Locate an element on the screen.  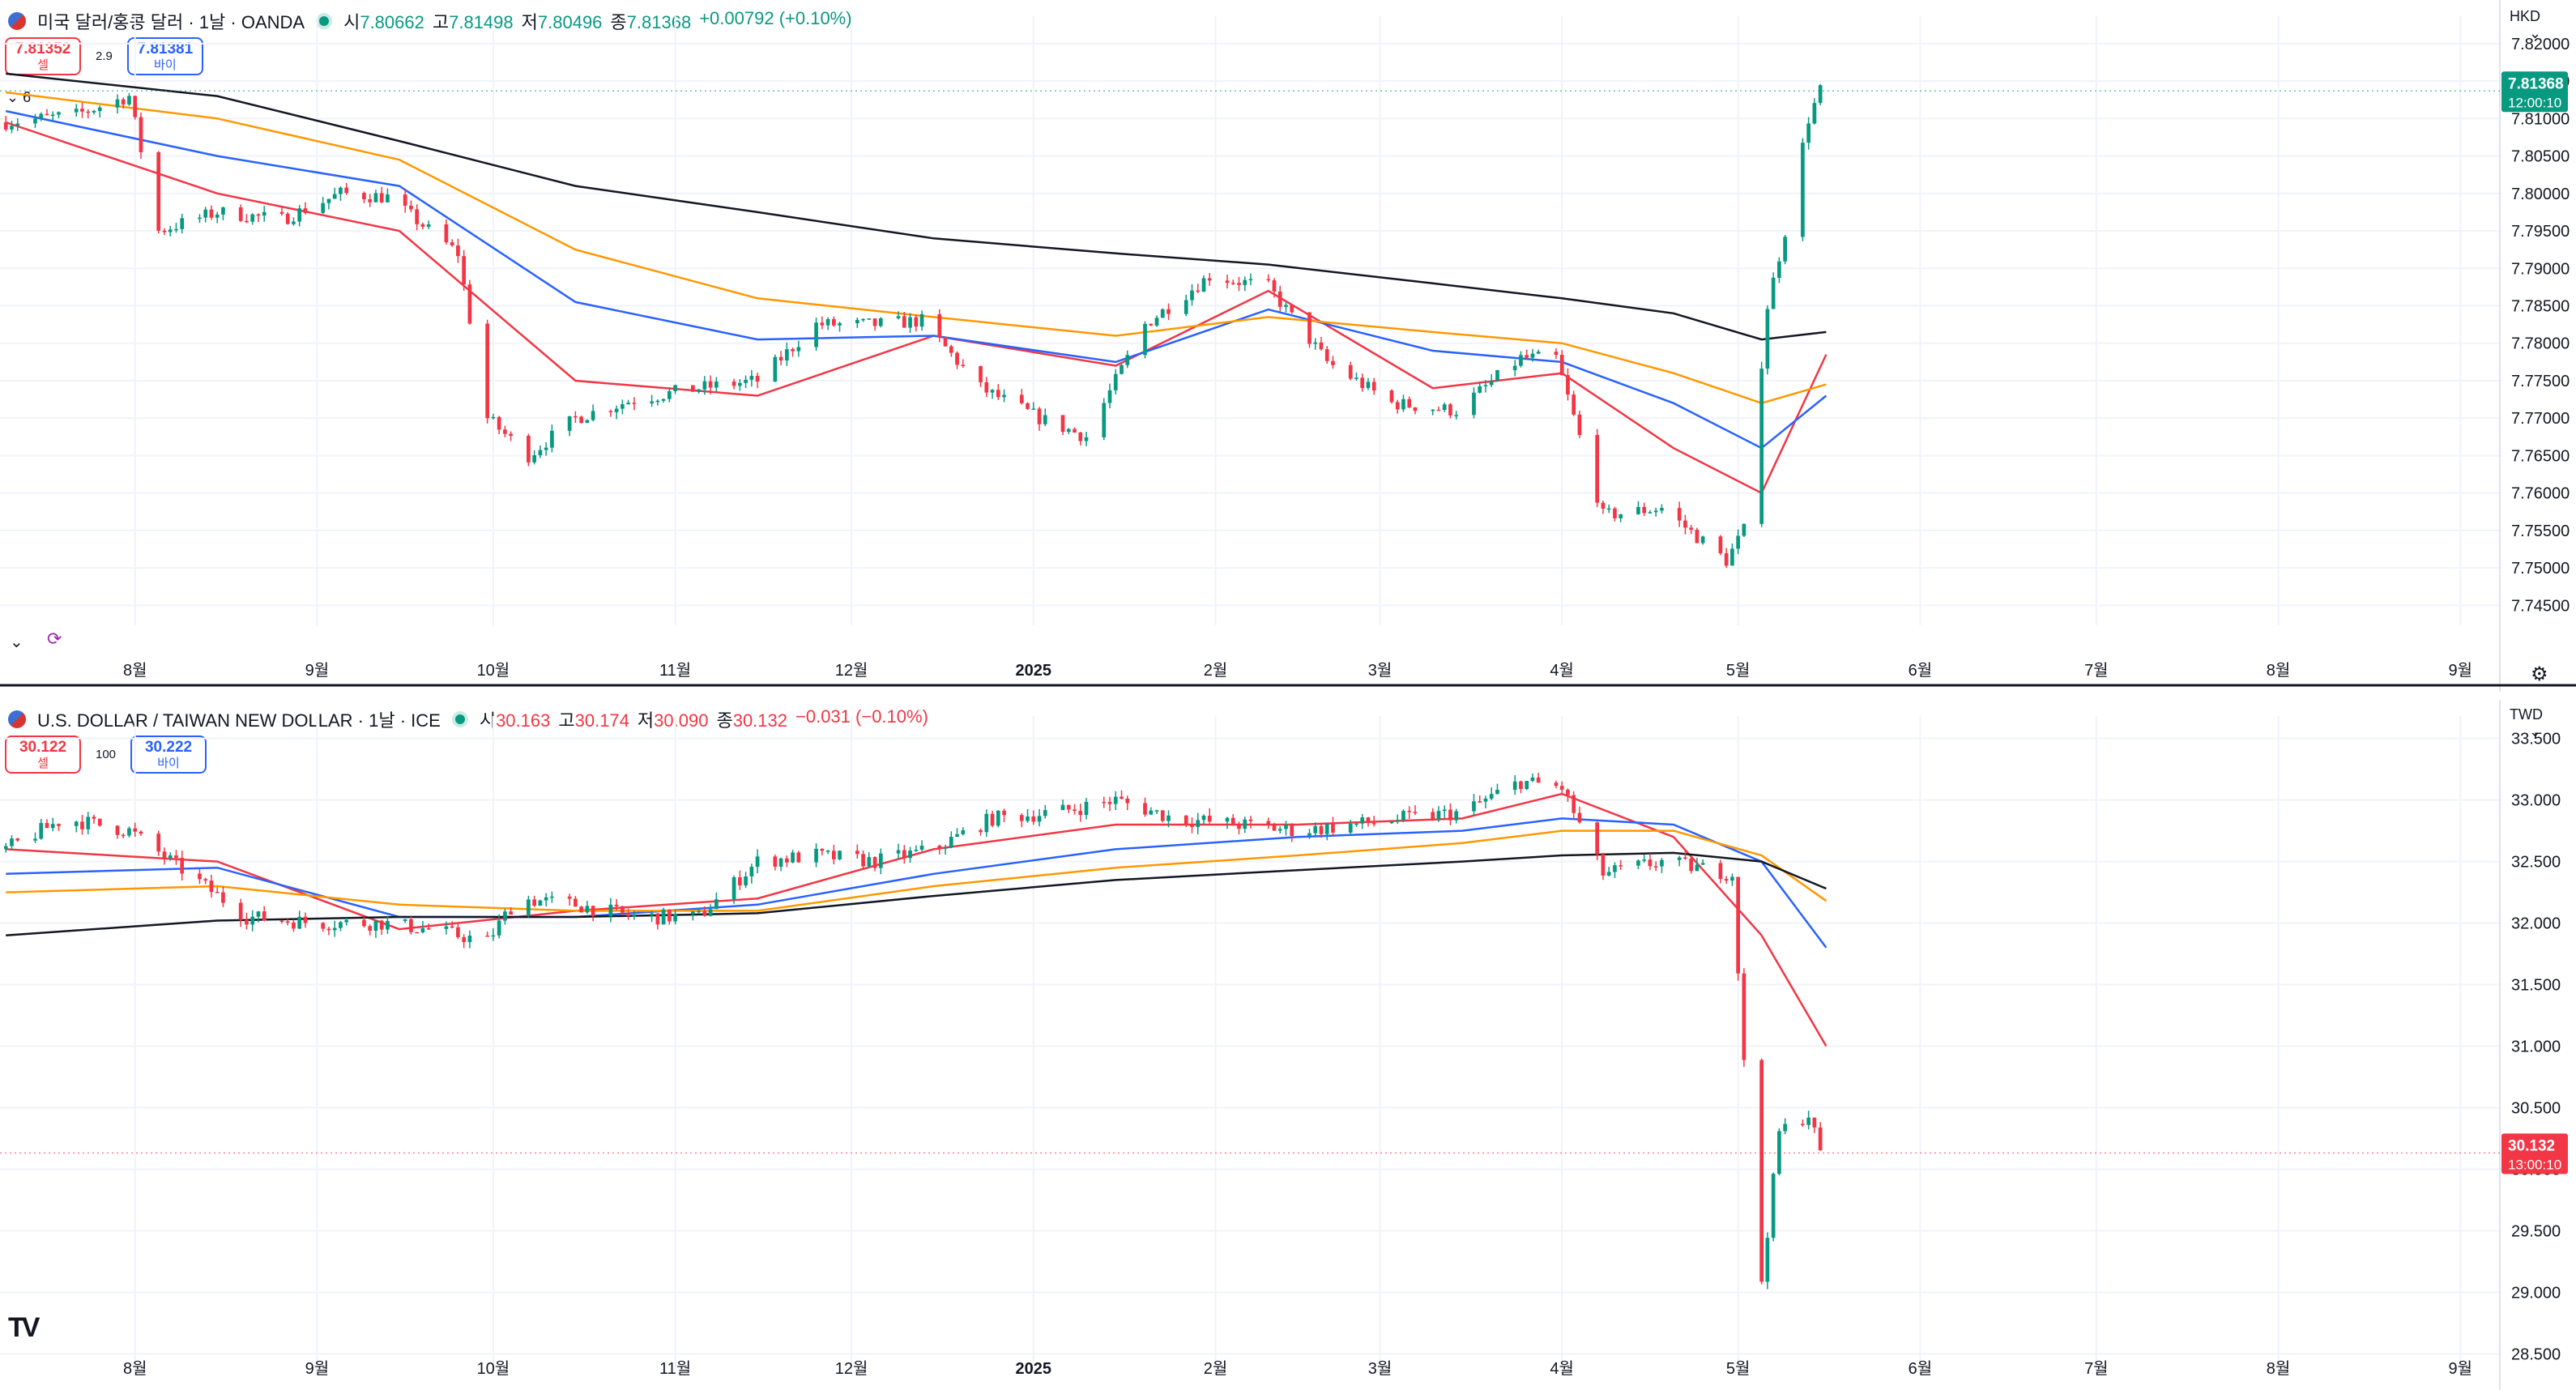
close-value: 7.81368 is located at coordinates (659, 22).